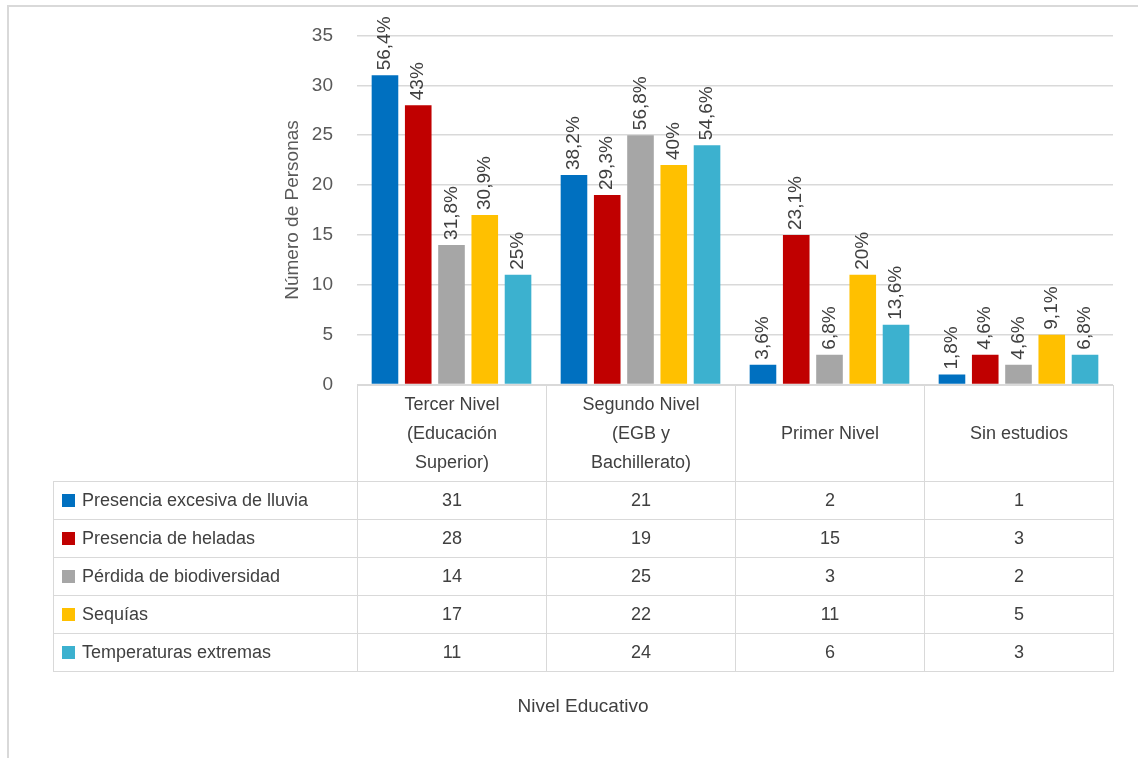 The image size is (1138, 758). I want to click on annotation: 9,1%, so click(1050, 308).